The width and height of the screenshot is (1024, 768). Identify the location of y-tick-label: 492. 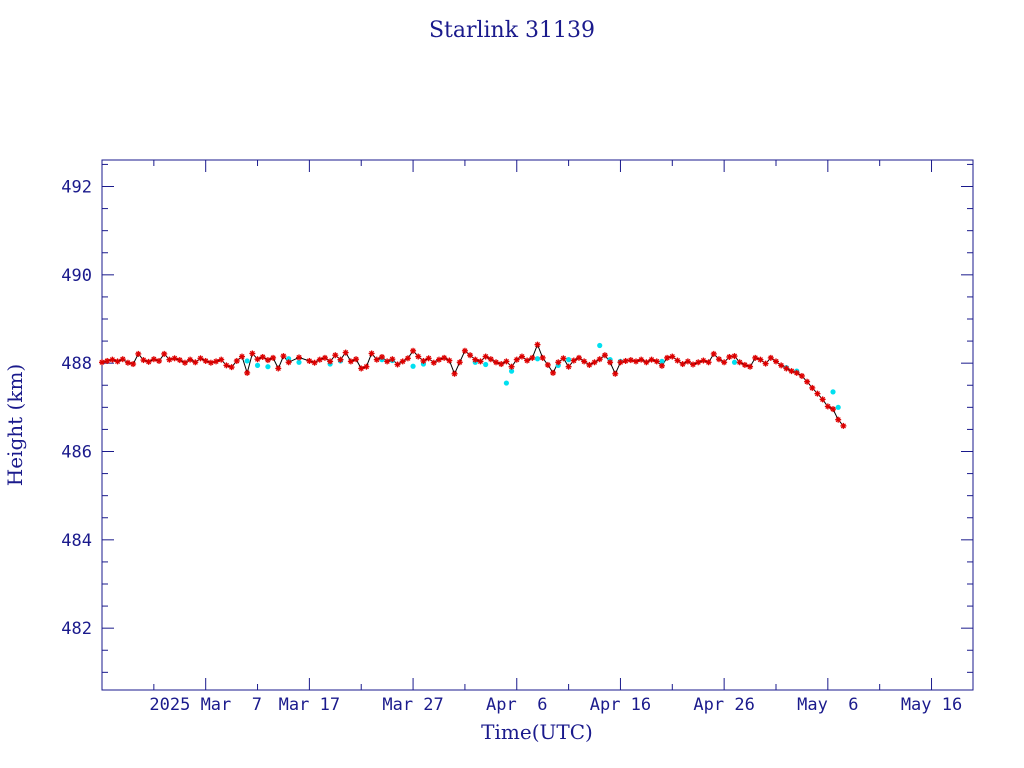
(76, 188).